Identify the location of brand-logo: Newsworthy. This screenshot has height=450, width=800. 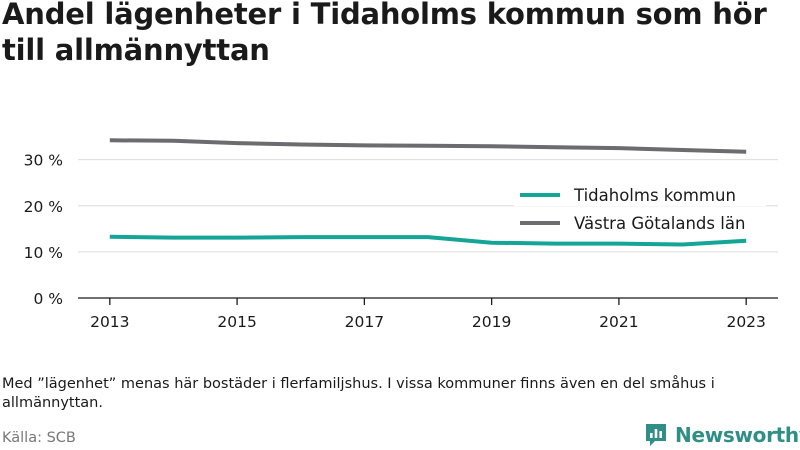
(722, 435).